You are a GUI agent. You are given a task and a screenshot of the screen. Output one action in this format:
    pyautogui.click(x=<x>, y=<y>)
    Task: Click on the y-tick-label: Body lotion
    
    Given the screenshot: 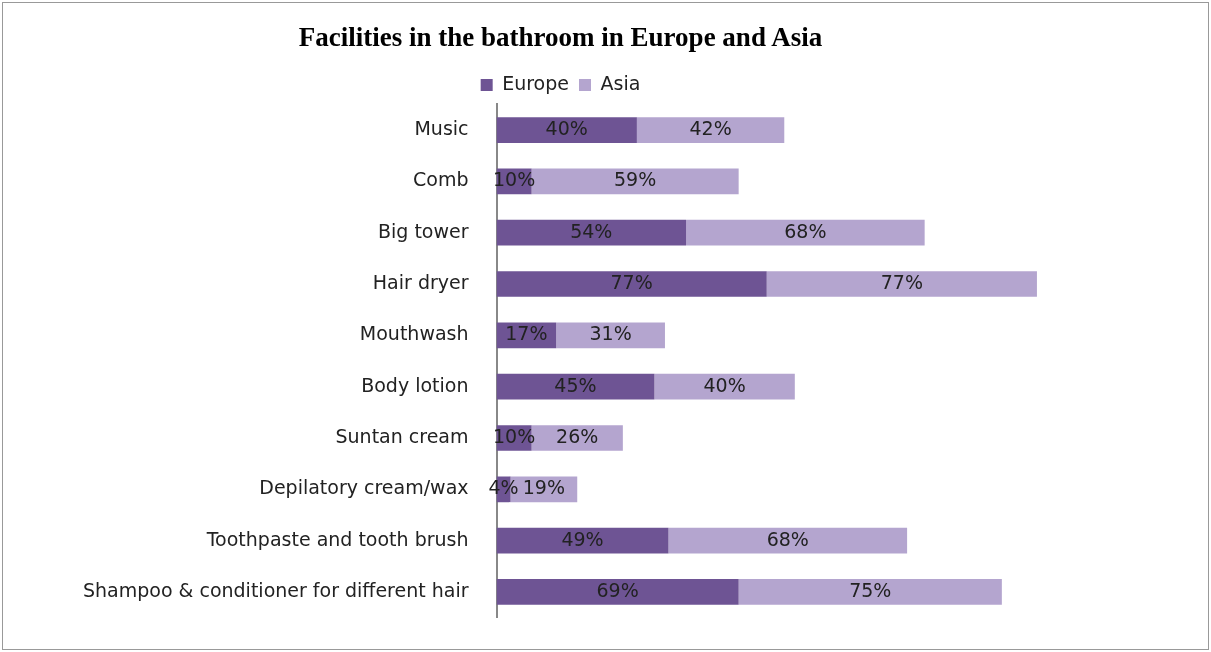 What is the action you would take?
    pyautogui.click(x=415, y=384)
    